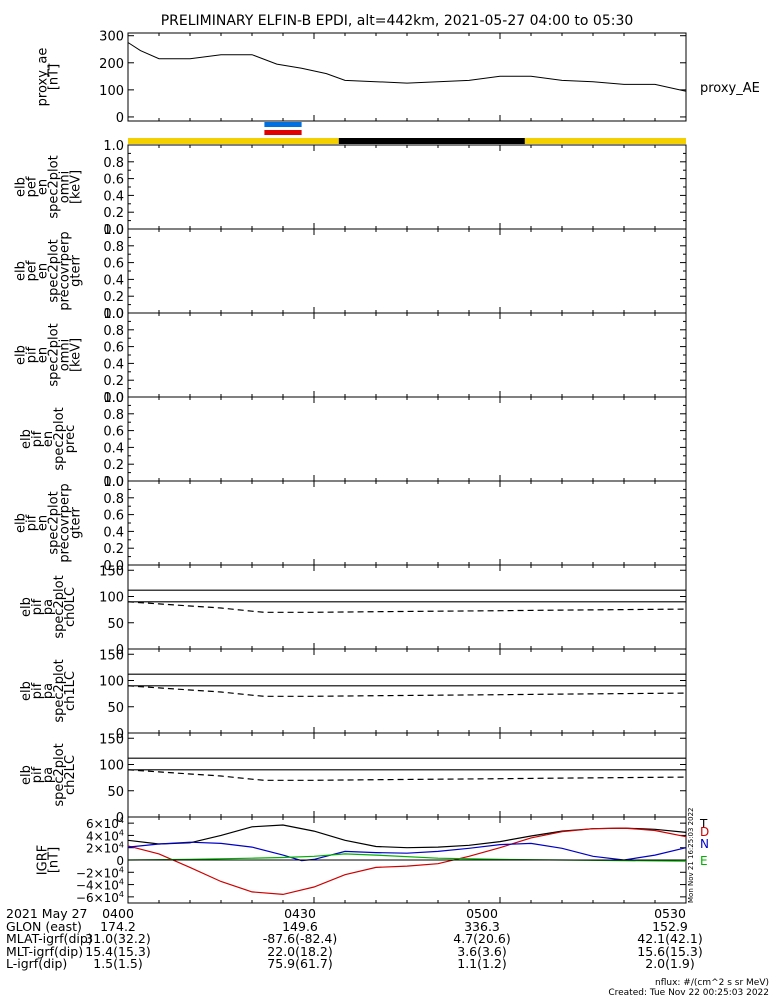 The width and height of the screenshot is (775, 1000). I want to click on timeline-segment-black, so click(431, 141).